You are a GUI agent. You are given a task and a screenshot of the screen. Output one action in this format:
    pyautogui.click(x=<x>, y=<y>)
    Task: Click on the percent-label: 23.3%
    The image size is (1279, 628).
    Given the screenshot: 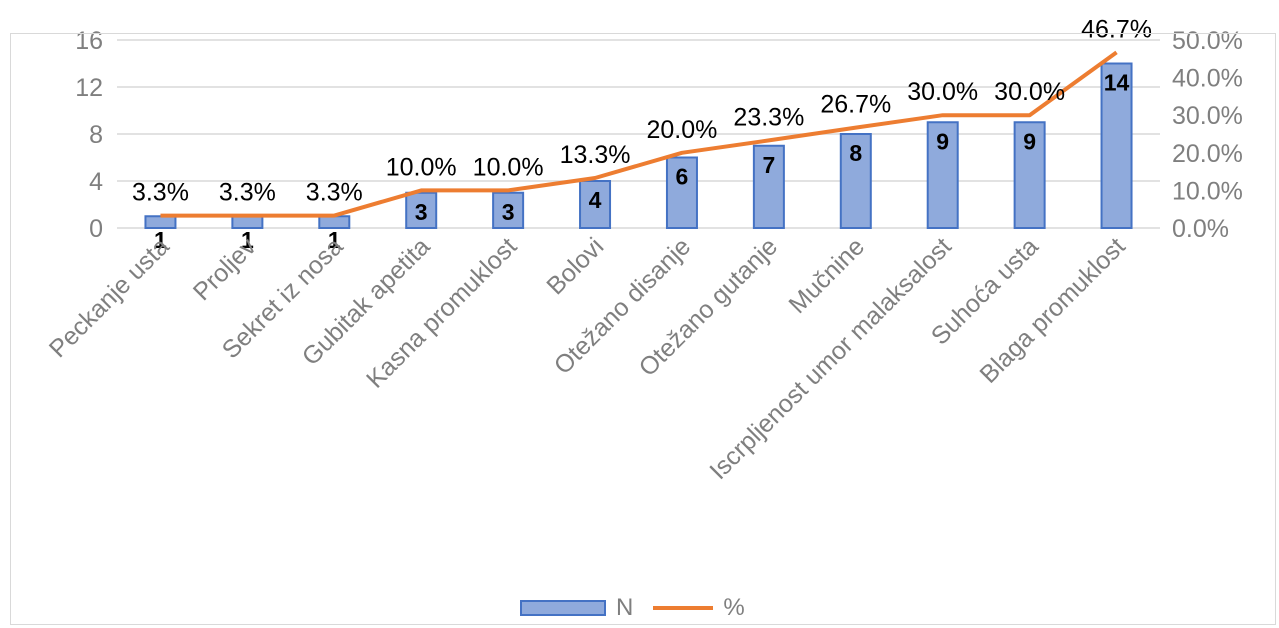 What is the action you would take?
    pyautogui.click(x=768, y=117)
    